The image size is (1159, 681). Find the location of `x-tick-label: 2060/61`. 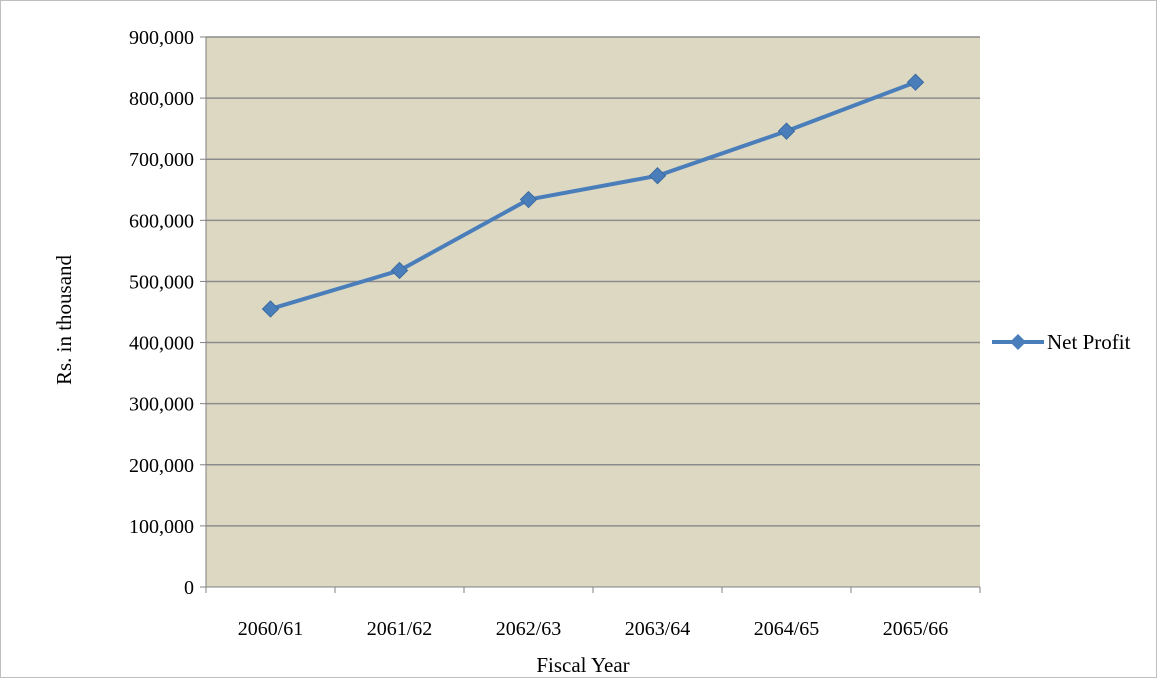

x-tick-label: 2060/61 is located at coordinates (271, 629).